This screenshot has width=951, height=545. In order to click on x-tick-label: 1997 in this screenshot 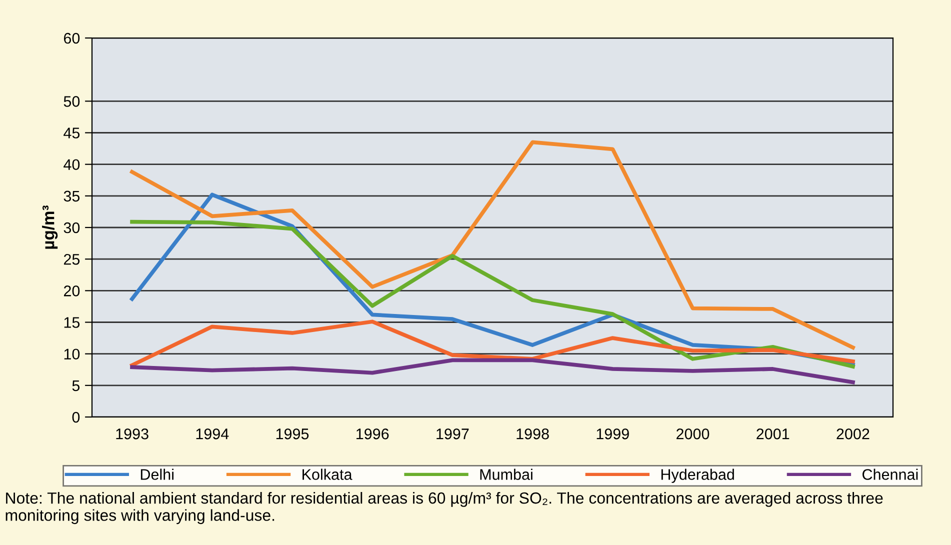, I will do `click(452, 434)`.